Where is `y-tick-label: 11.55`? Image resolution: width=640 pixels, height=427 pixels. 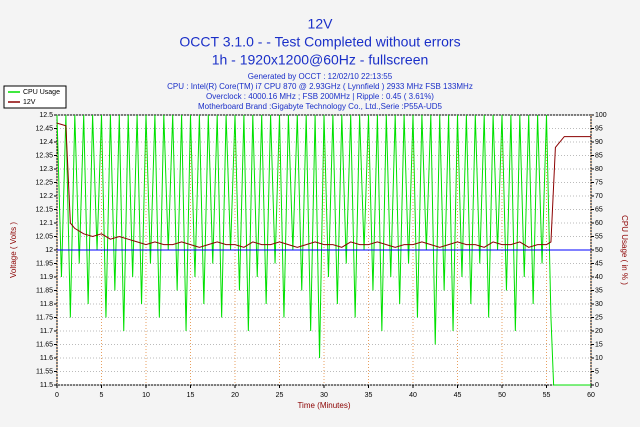 y-tick-label: 11.55 is located at coordinates (44, 371).